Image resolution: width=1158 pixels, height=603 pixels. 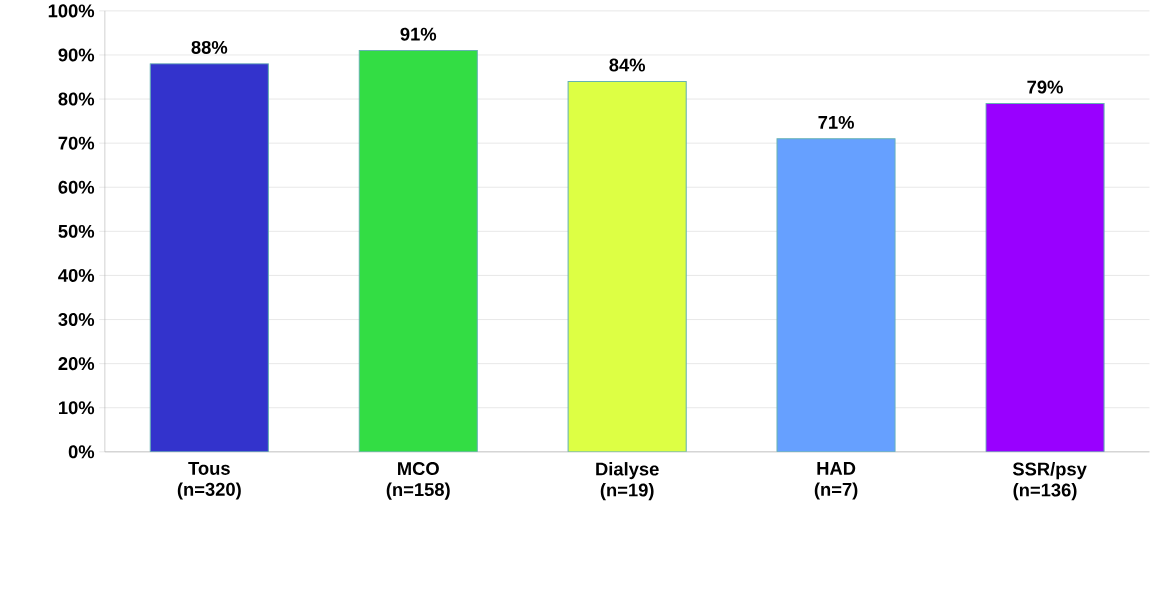 What do you see at coordinates (76, 363) in the screenshot?
I see `y-tick-label: 20%` at bounding box center [76, 363].